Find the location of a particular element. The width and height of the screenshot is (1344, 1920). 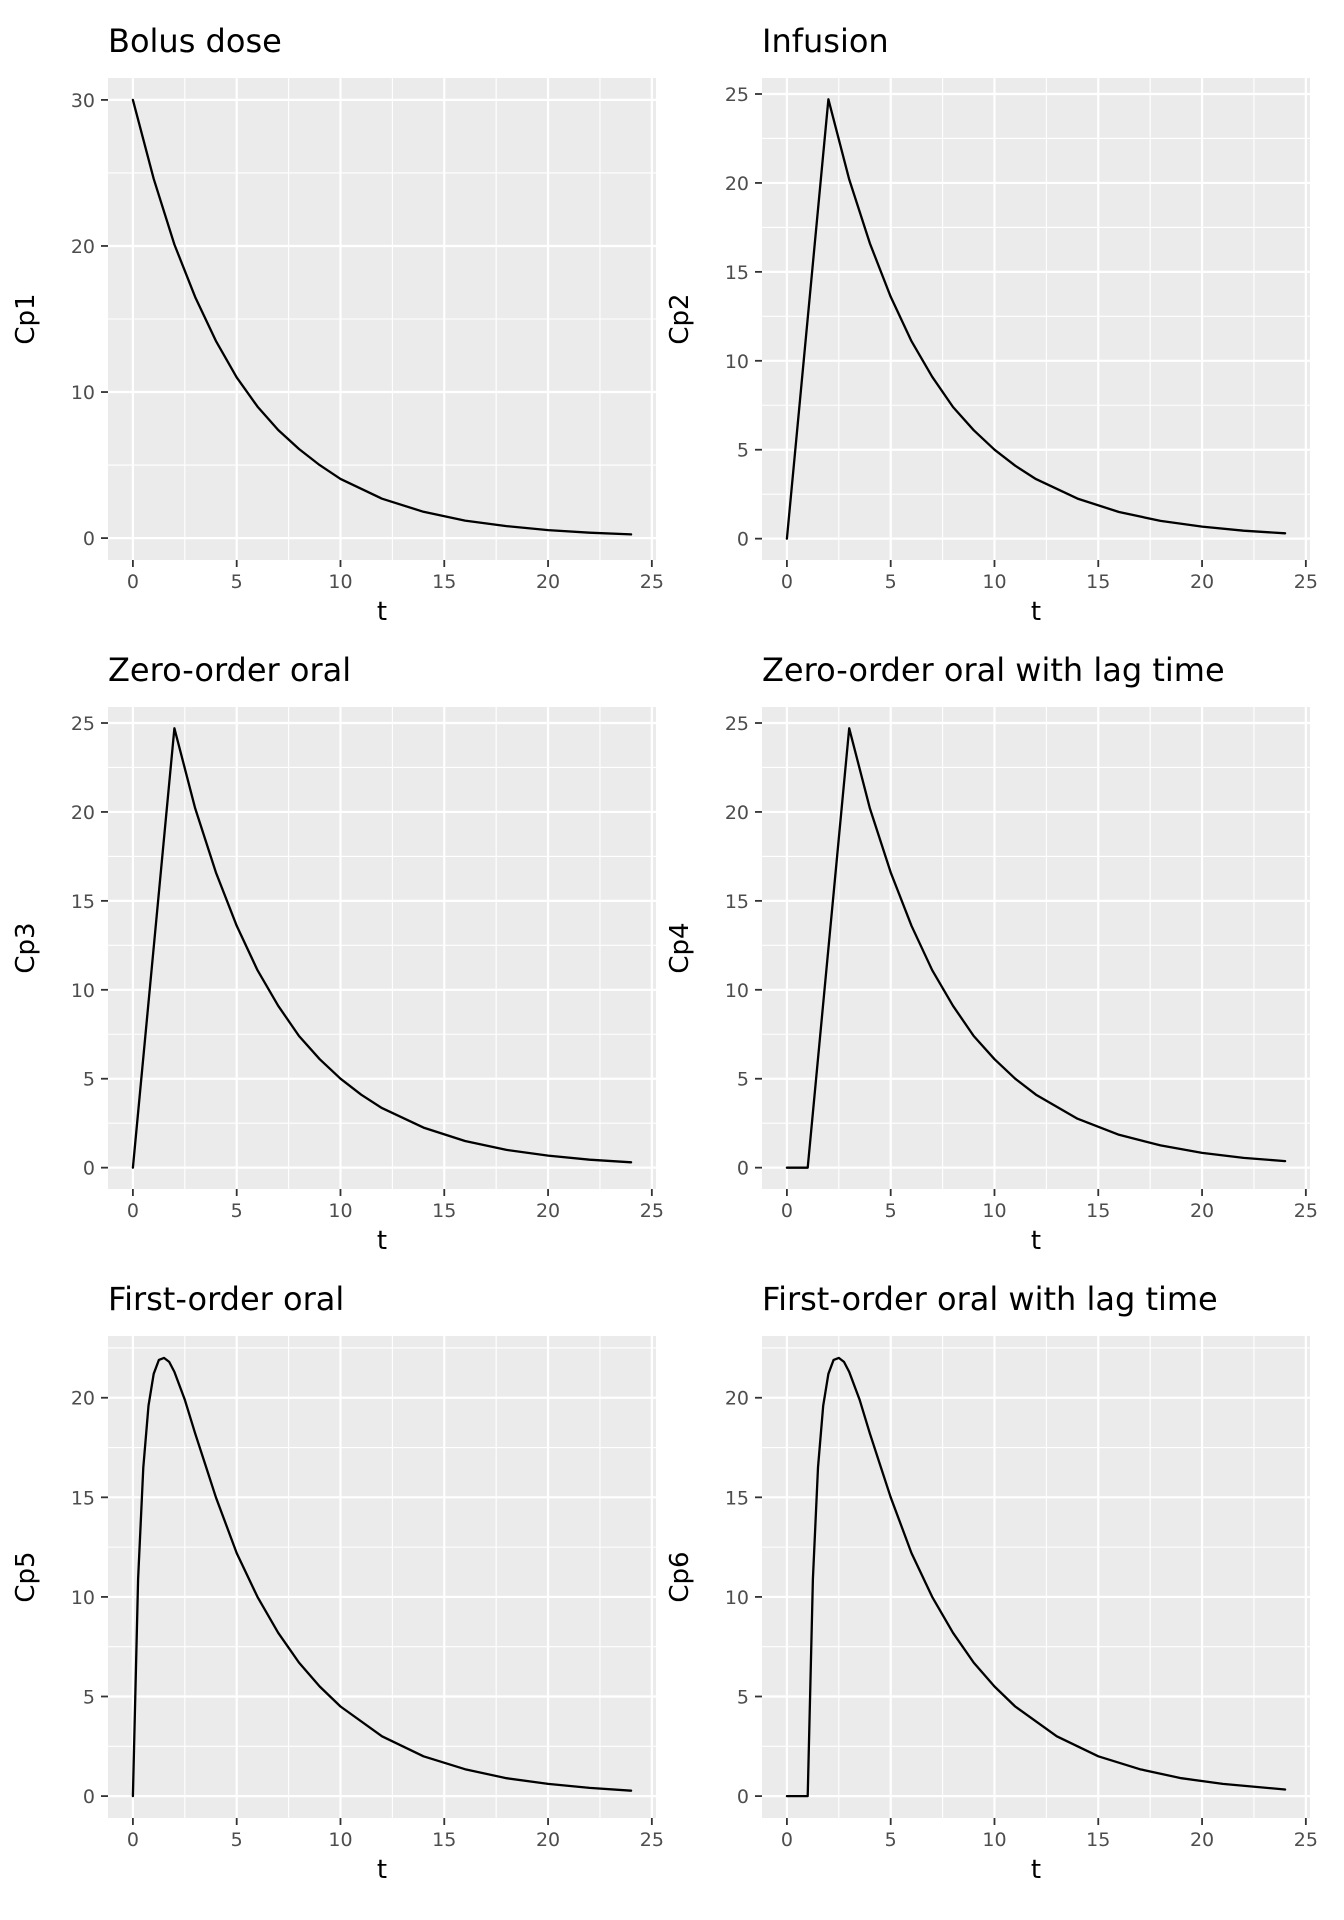

plot-title: First-order oral is located at coordinates (226, 1299).